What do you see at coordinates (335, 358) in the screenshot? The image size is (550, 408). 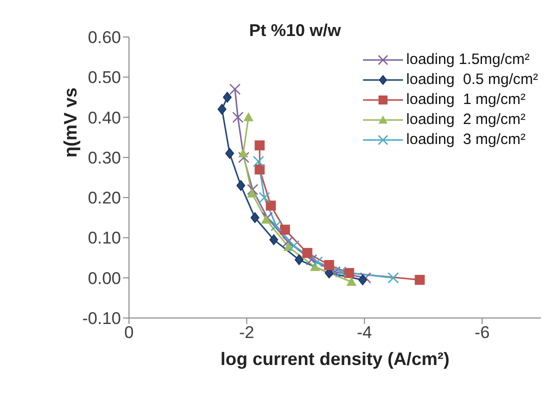 I see `x-axis-title: log current density (A/cm²)` at bounding box center [335, 358].